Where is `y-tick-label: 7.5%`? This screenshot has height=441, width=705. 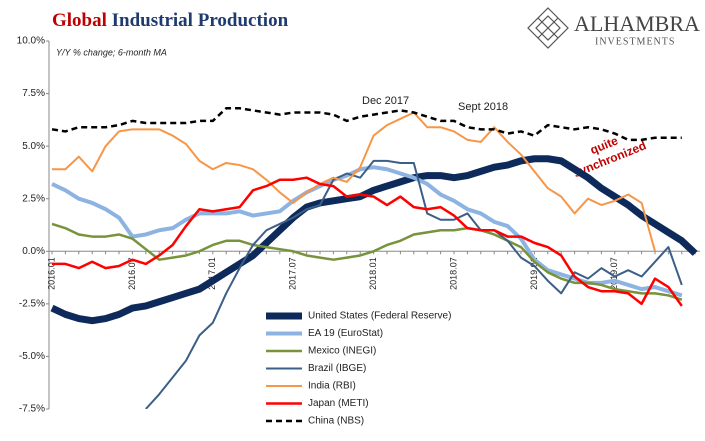 y-tick-label: 7.5% is located at coordinates (33, 93).